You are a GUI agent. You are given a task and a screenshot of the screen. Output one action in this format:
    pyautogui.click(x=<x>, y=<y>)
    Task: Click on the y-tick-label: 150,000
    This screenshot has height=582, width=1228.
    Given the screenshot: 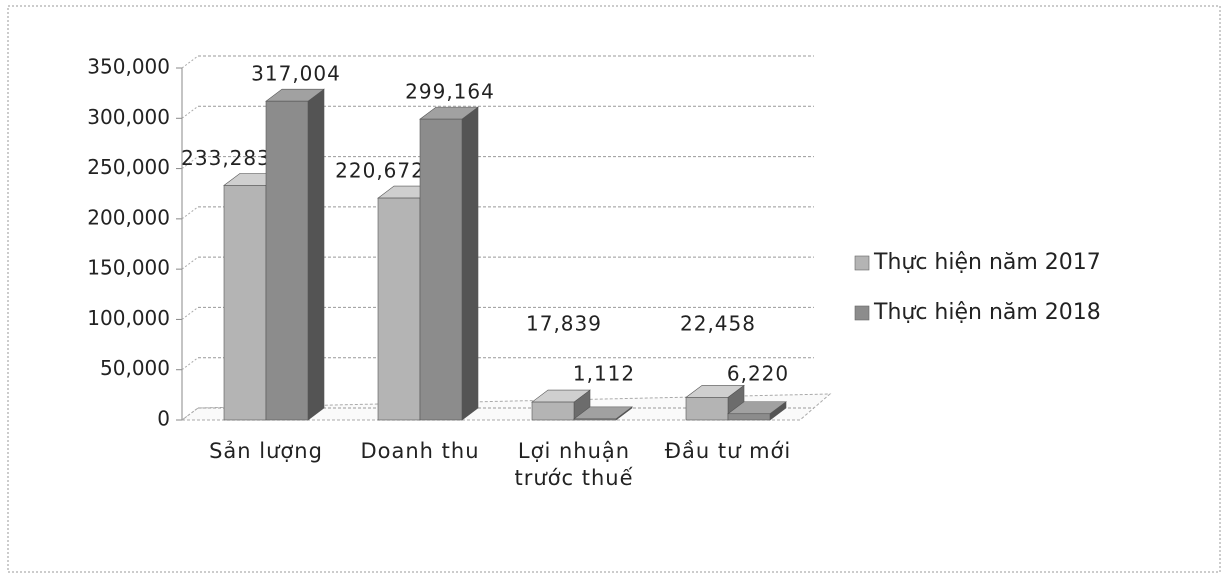 What is the action you would take?
    pyautogui.click(x=128, y=268)
    